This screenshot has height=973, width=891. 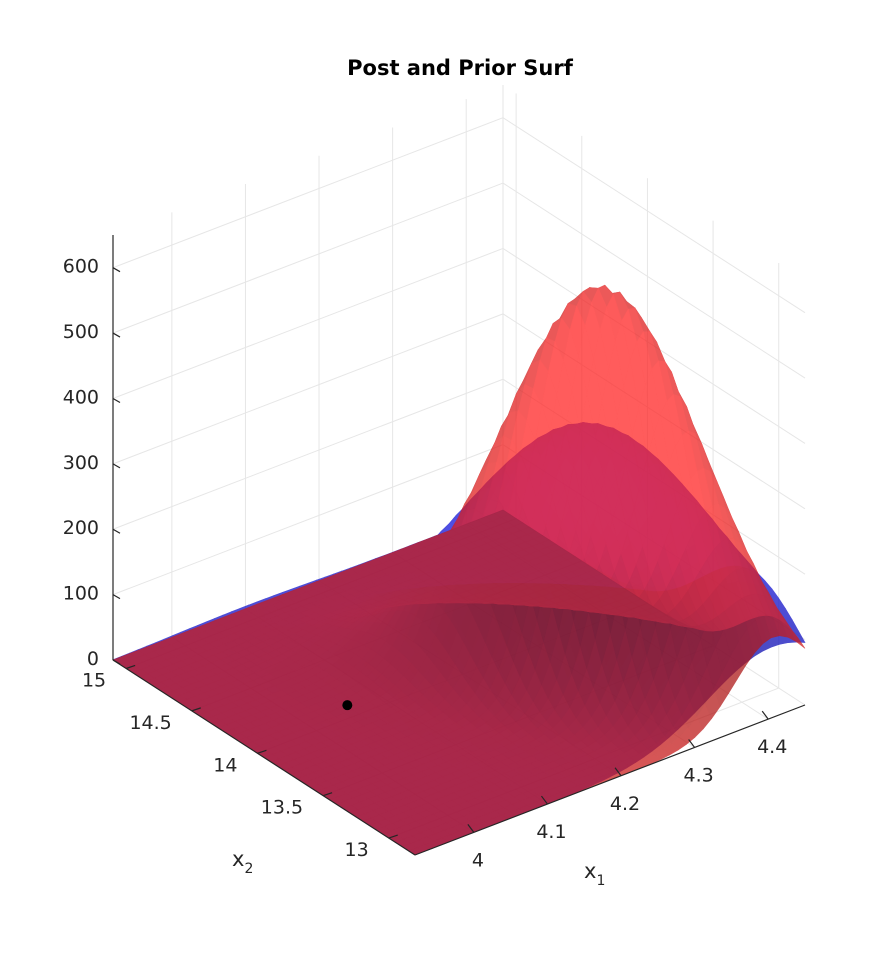 What do you see at coordinates (94, 680) in the screenshot?
I see `y-tick-label: 15` at bounding box center [94, 680].